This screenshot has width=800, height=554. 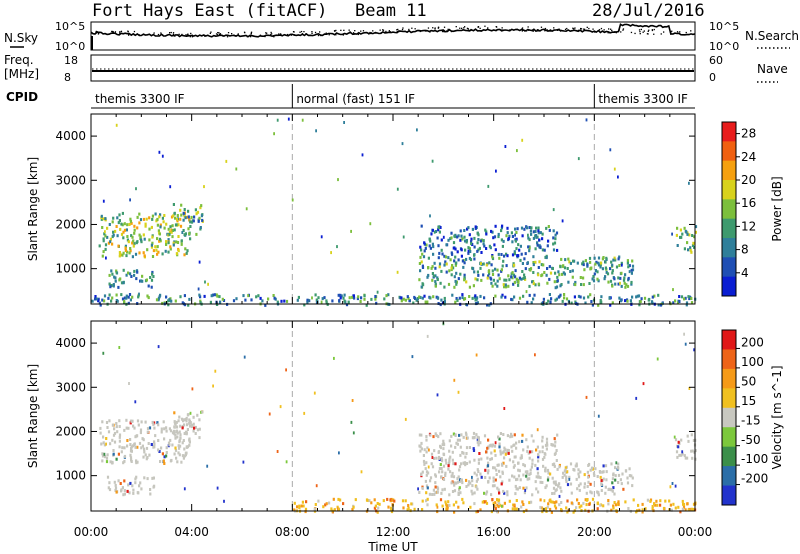 I want to click on colorbar-frame, so click(x=729, y=209).